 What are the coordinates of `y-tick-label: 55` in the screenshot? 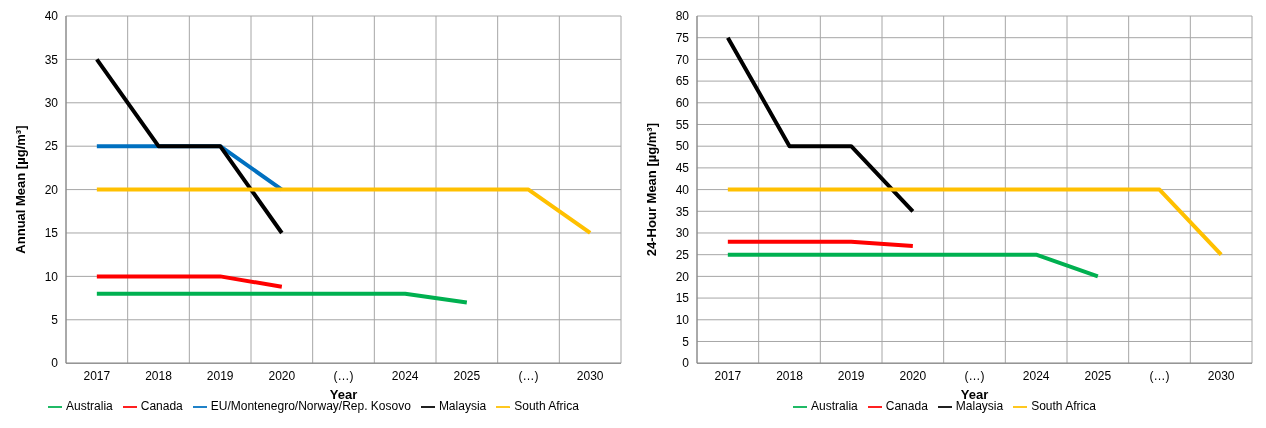 It's located at (682, 124).